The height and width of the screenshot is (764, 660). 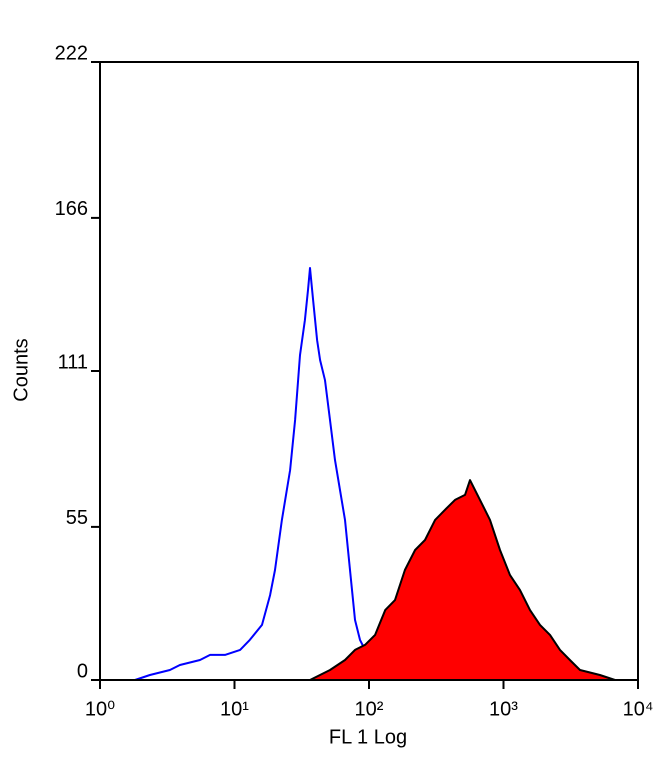 What do you see at coordinates (82, 671) in the screenshot?
I see `y-tick-label: 0` at bounding box center [82, 671].